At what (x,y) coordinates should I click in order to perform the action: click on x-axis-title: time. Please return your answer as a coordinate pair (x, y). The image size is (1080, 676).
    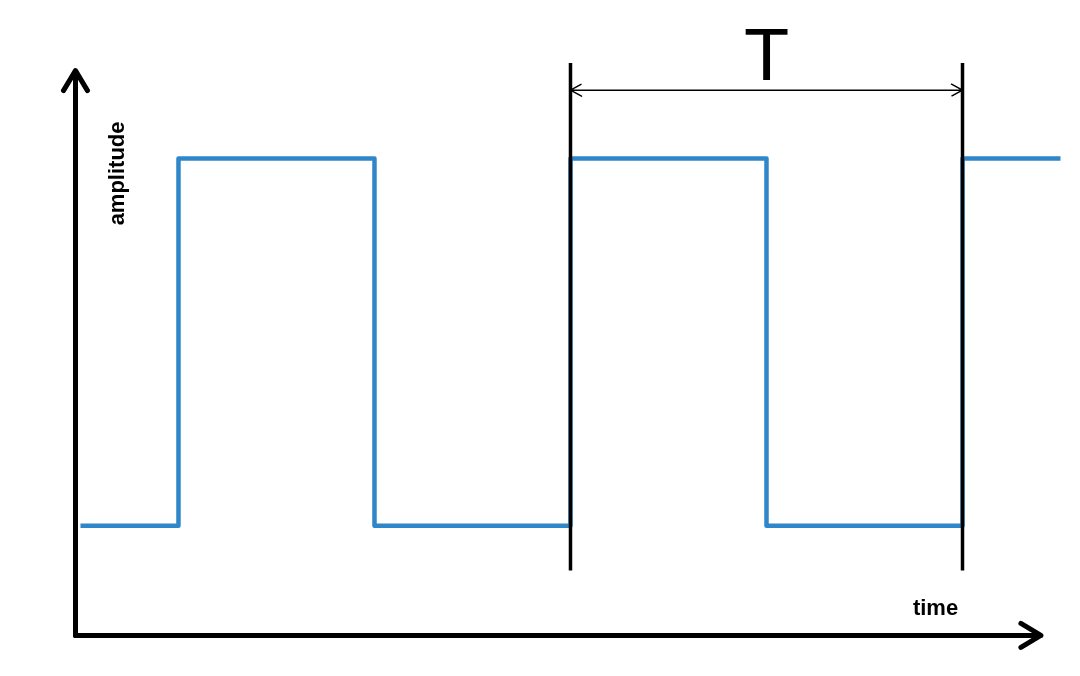
    Looking at the image, I should click on (935, 607).